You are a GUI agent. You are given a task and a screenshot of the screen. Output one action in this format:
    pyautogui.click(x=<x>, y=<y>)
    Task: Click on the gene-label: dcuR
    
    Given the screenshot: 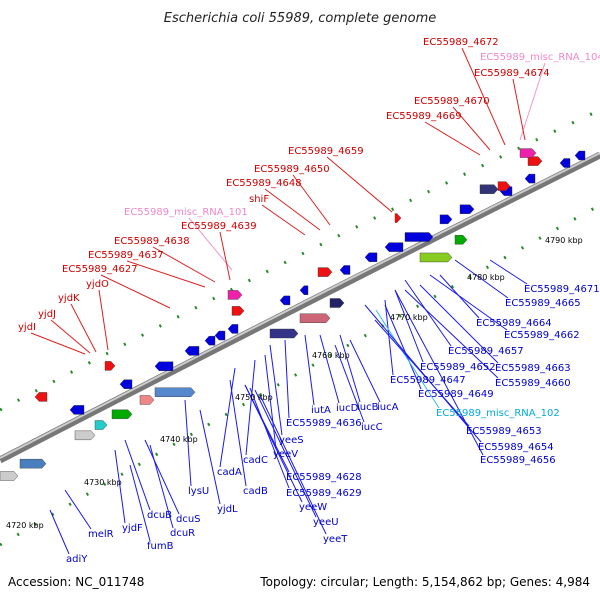 What is the action you would take?
    pyautogui.click(x=182, y=533)
    